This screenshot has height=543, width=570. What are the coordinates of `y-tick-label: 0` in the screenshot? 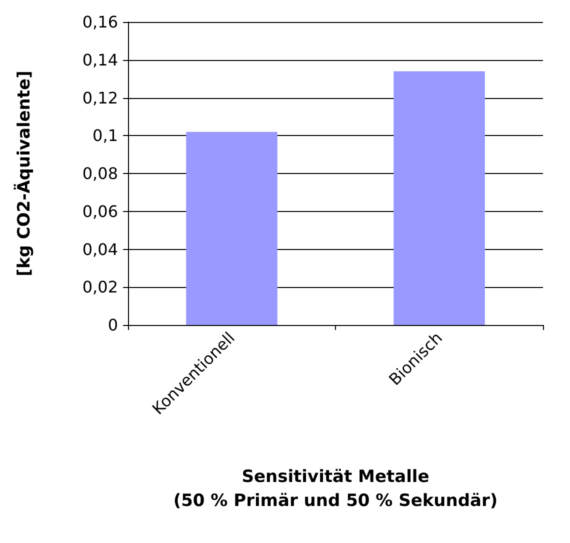 It's located at (113, 325).